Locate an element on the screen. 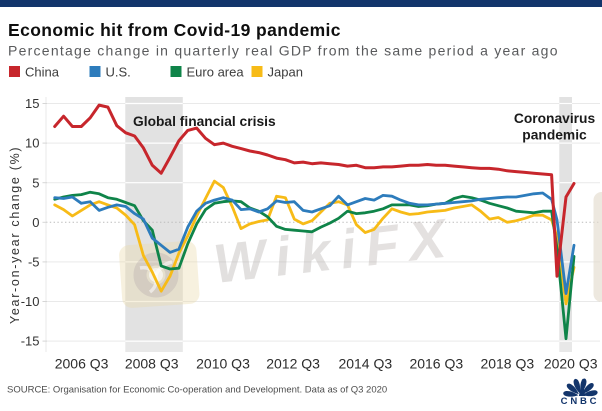 This screenshot has width=602, height=411. svg-text: Global financial crisis is located at coordinates (204, 121).